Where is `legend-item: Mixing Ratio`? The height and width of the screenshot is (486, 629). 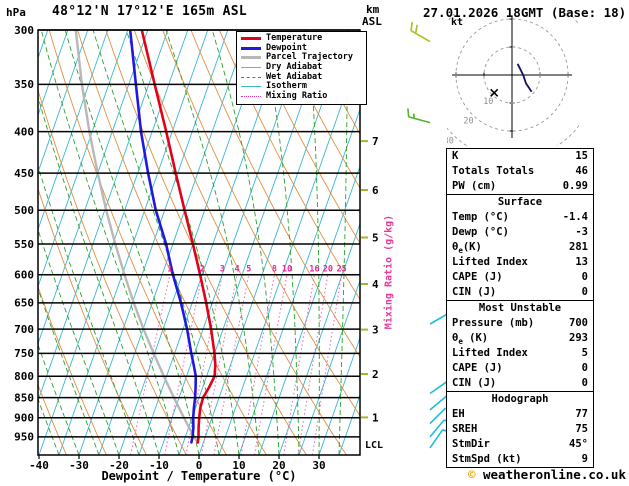 legend-item: Mixing Ratio is located at coordinates (302, 96).